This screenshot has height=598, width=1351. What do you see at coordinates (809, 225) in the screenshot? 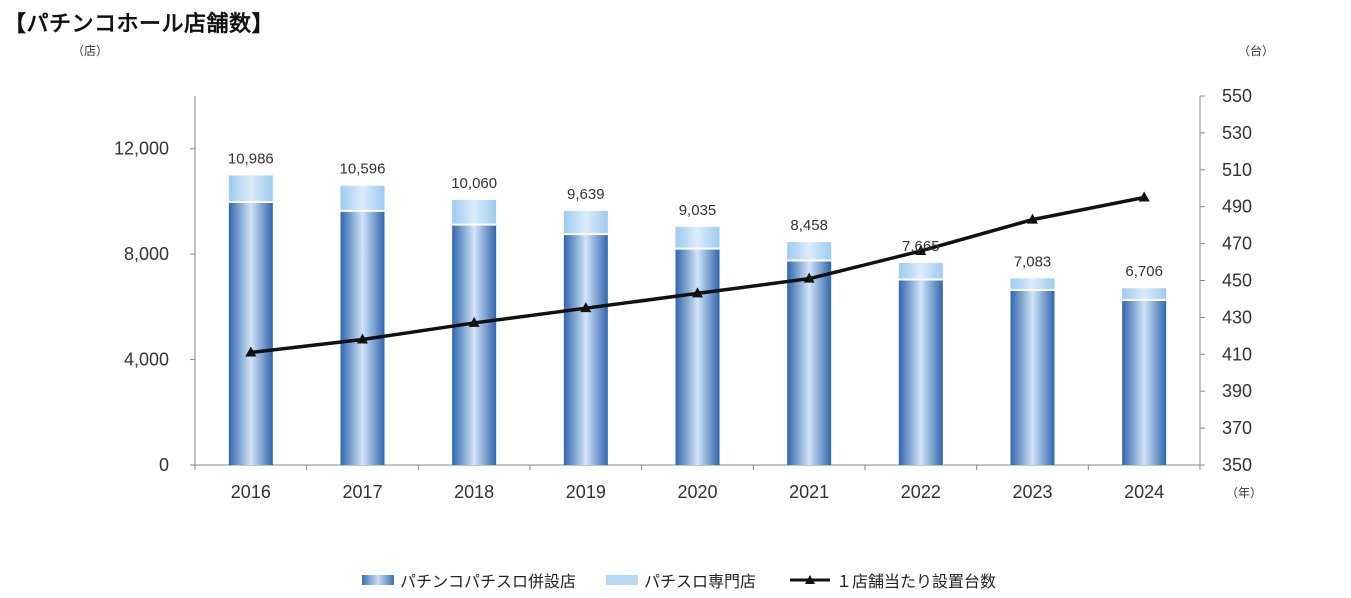
I see `bar-total-label: 8,458` at bounding box center [809, 225].